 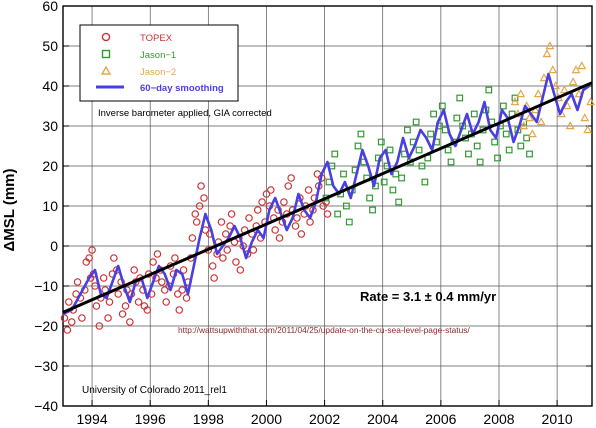 I want to click on x-tick-label: 1996, so click(x=150, y=419).